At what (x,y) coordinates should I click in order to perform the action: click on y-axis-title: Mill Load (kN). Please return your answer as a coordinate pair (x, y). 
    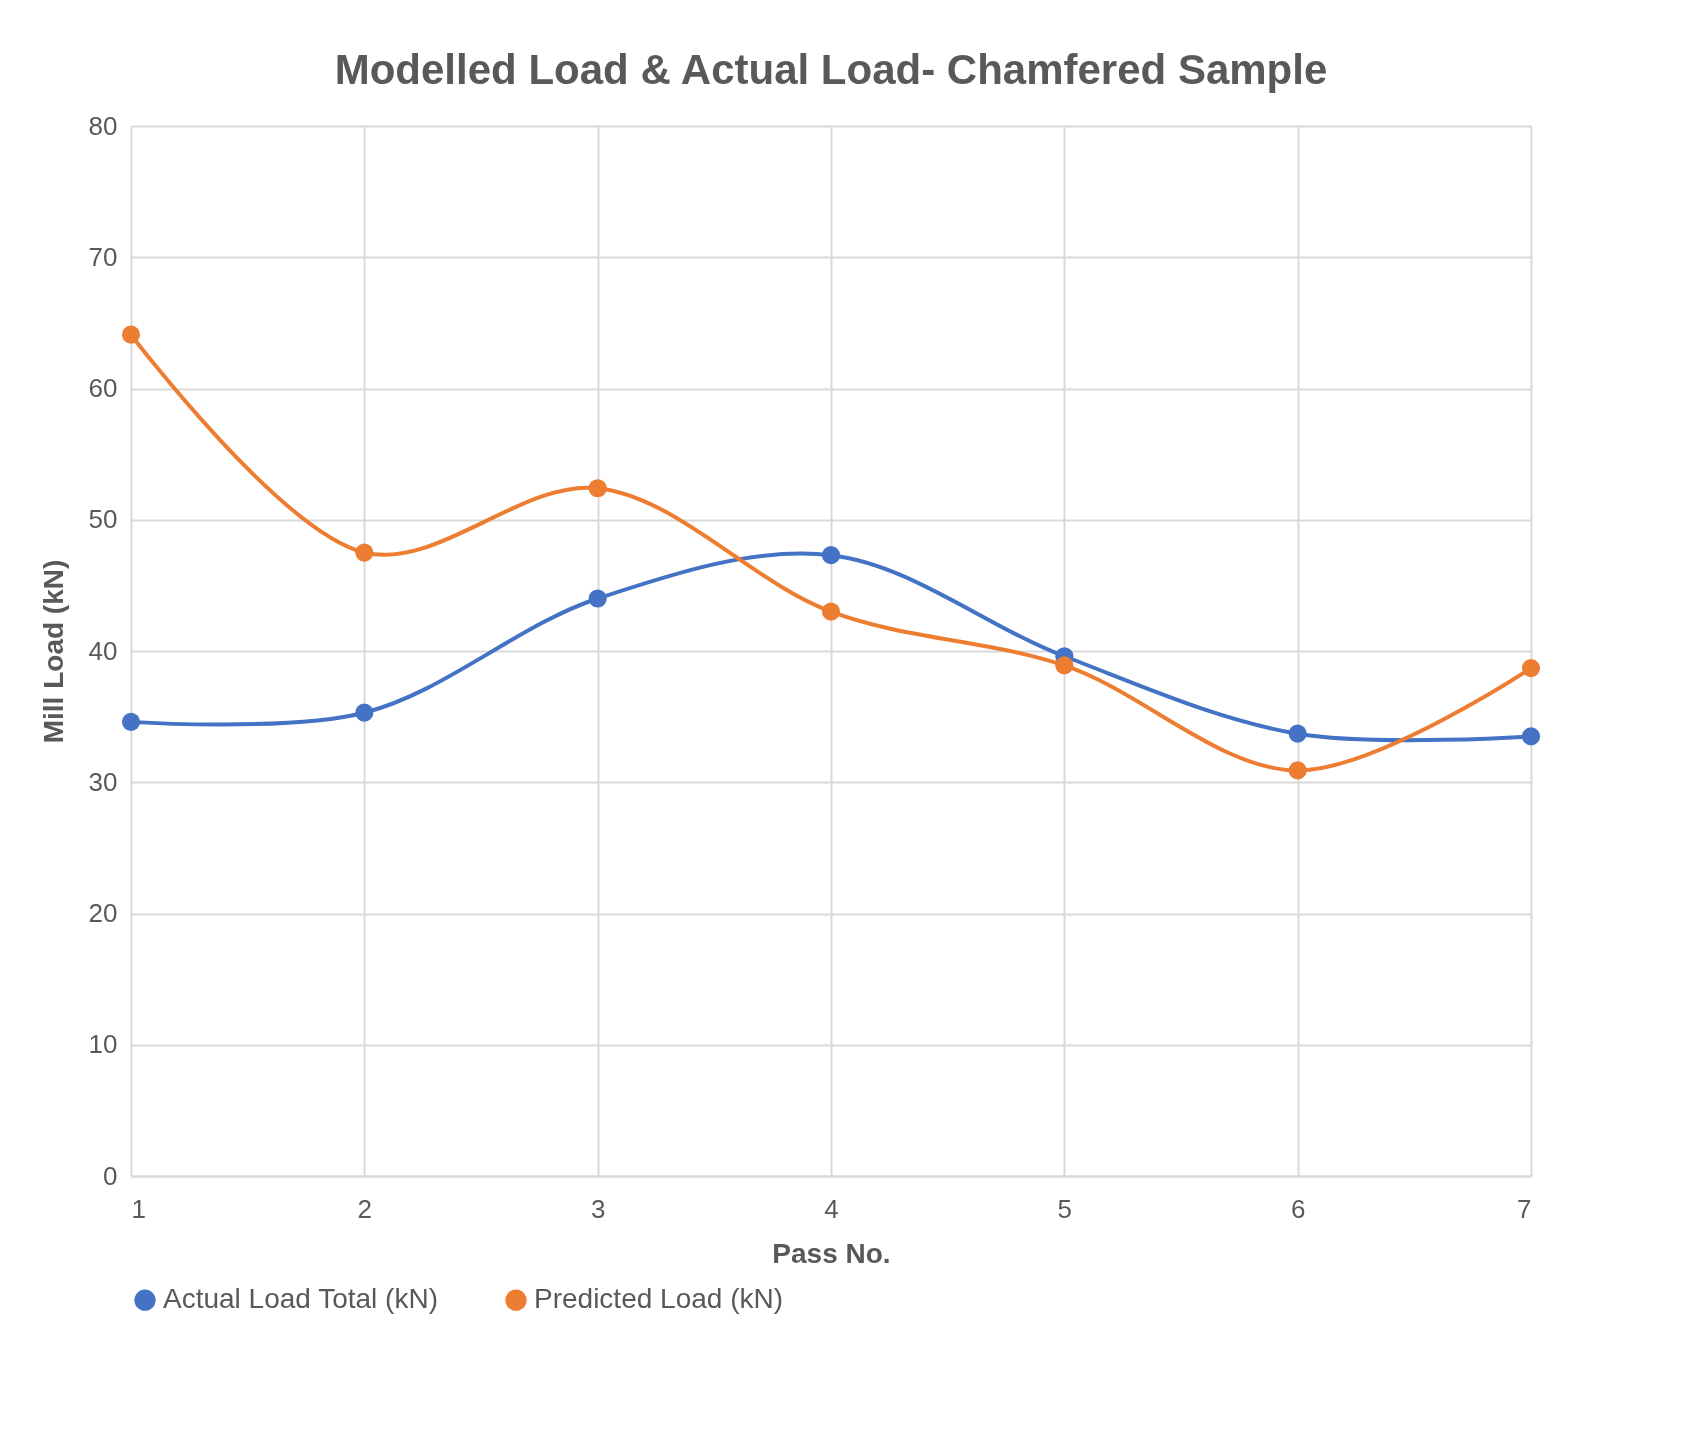
    Looking at the image, I should click on (53, 651).